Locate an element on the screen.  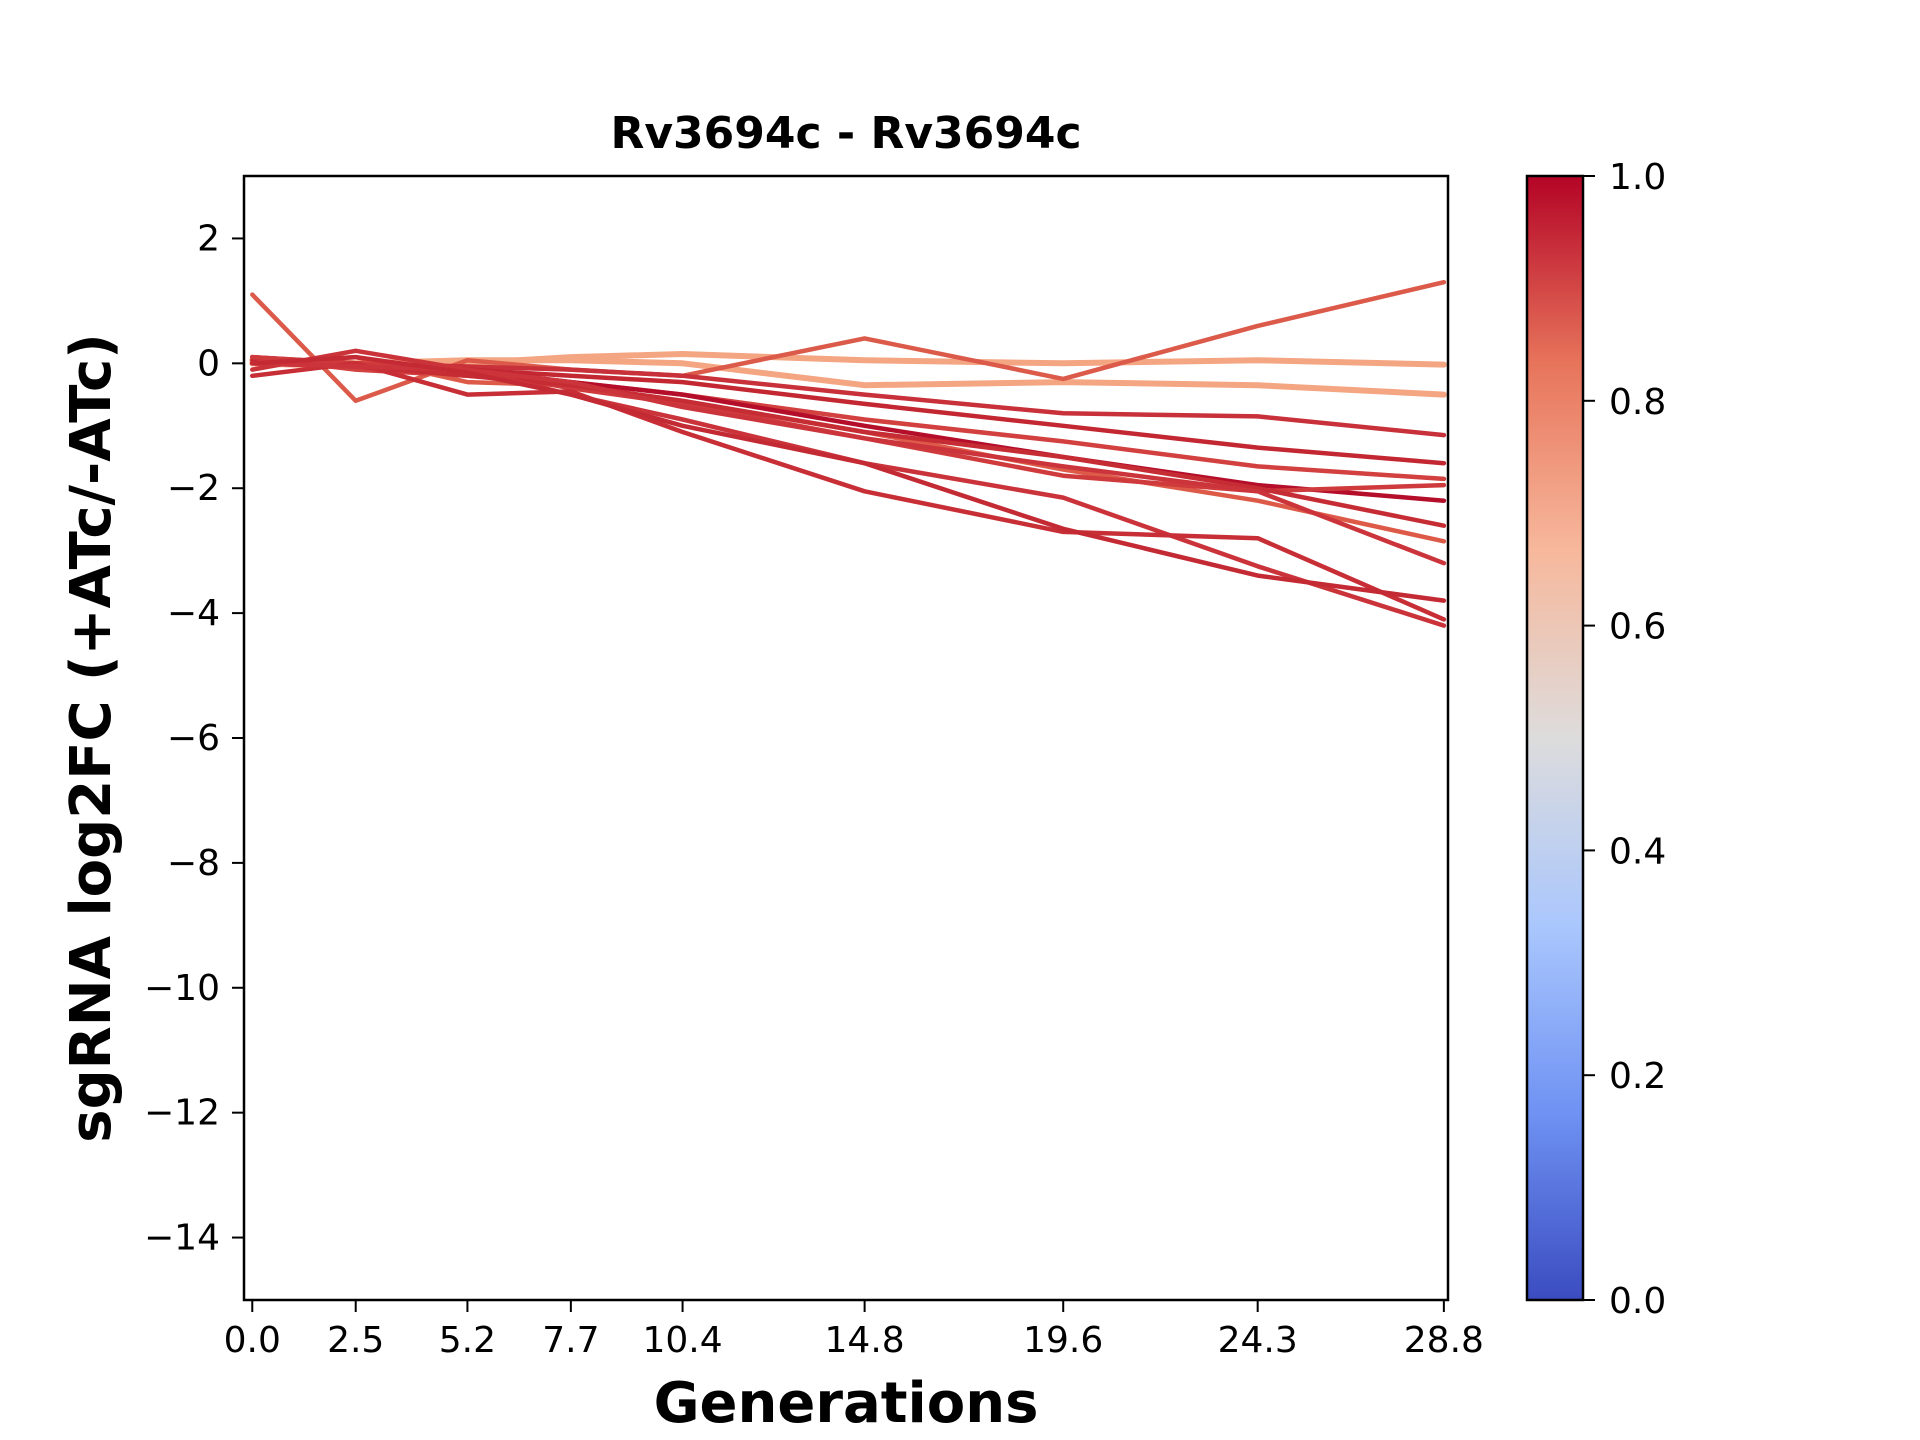
x-tick-label: 28.8 is located at coordinates (1444, 1340).